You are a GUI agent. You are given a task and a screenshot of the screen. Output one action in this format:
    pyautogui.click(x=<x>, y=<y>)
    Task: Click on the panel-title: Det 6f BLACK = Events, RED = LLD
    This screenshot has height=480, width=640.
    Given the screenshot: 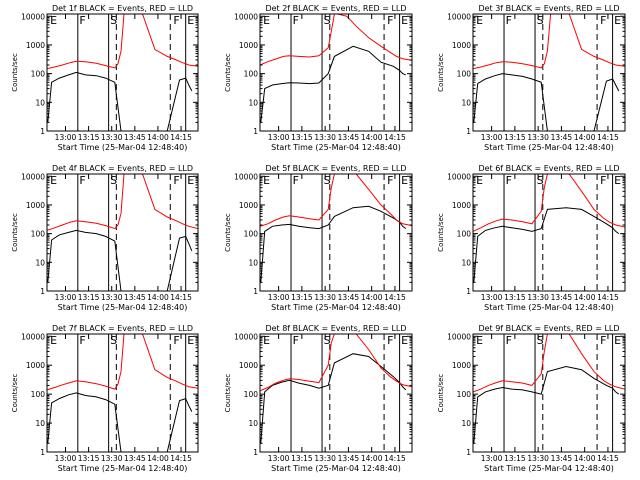 What is the action you would take?
    pyautogui.click(x=548, y=168)
    